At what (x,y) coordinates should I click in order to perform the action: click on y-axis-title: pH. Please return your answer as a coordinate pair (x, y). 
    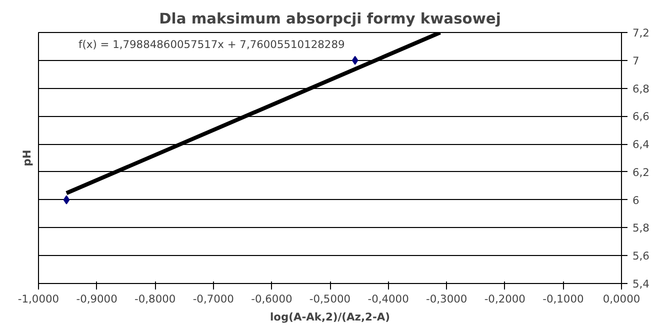
    Looking at the image, I should click on (27, 158).